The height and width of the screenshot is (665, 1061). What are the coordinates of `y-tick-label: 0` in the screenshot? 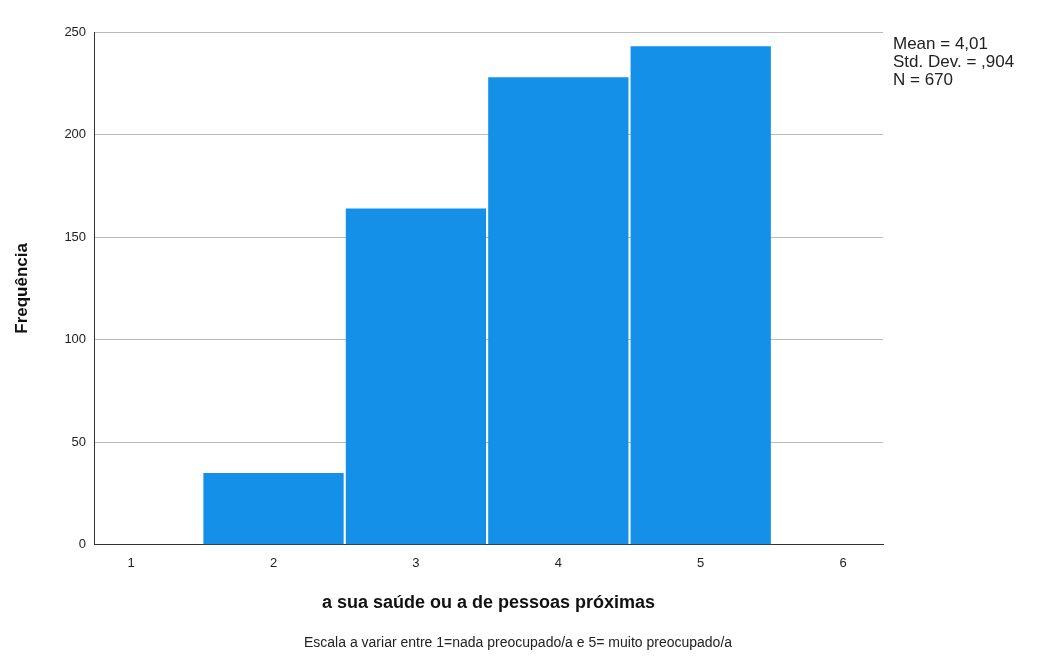 It's located at (82, 544).